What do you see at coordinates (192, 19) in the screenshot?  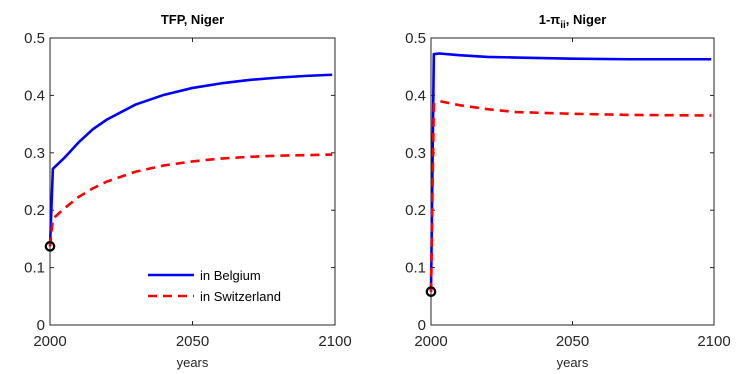 I see `chart-title: TFP, Niger` at bounding box center [192, 19].